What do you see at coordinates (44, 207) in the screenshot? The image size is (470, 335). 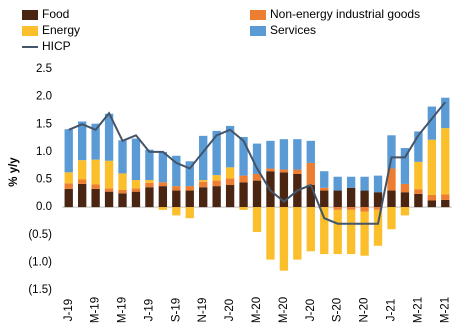 I see `y-tick-label: 0.0` at bounding box center [44, 207].